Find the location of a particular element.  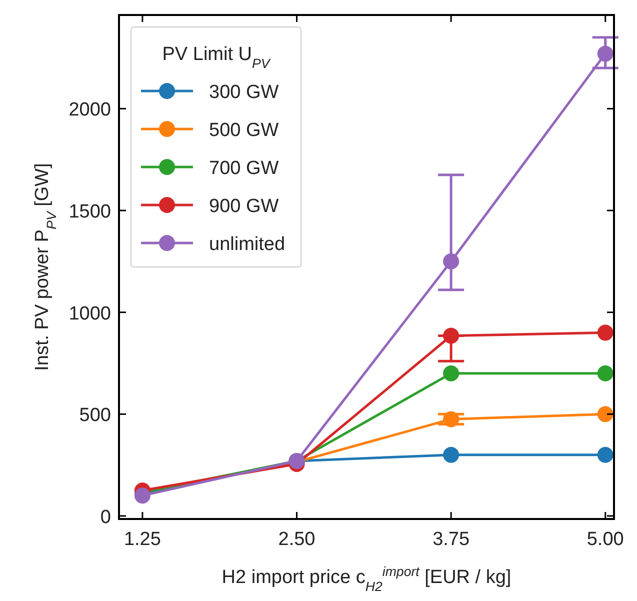

x-tick-label: 1.25 is located at coordinates (142, 539).